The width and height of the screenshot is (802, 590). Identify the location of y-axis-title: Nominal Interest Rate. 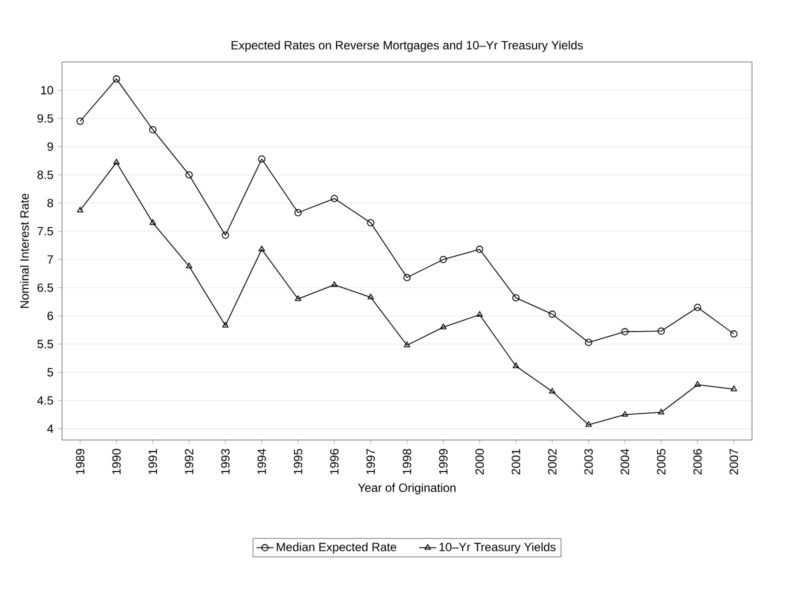
(24, 251).